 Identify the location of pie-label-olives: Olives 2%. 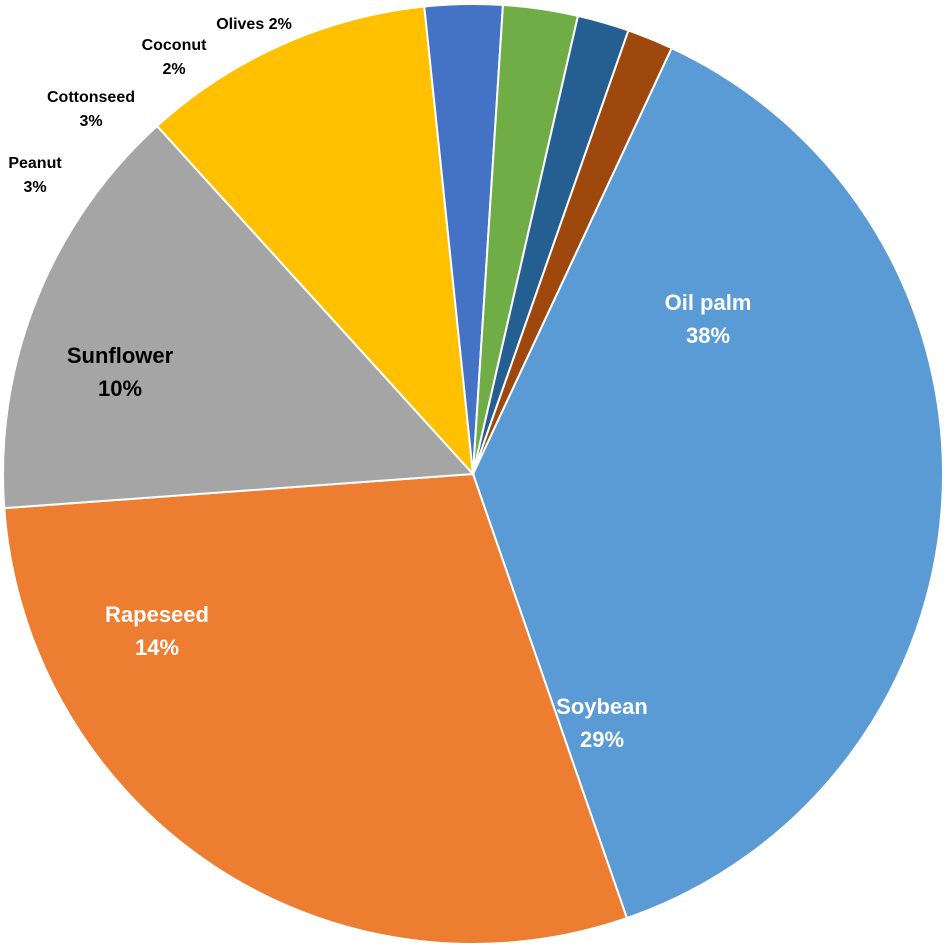
(254, 24).